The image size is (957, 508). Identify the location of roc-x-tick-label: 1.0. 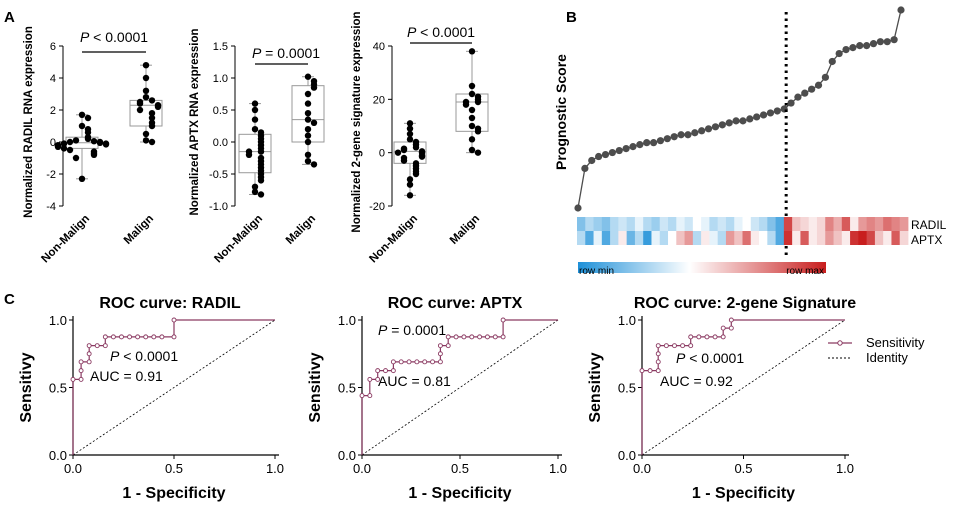
(558, 468).